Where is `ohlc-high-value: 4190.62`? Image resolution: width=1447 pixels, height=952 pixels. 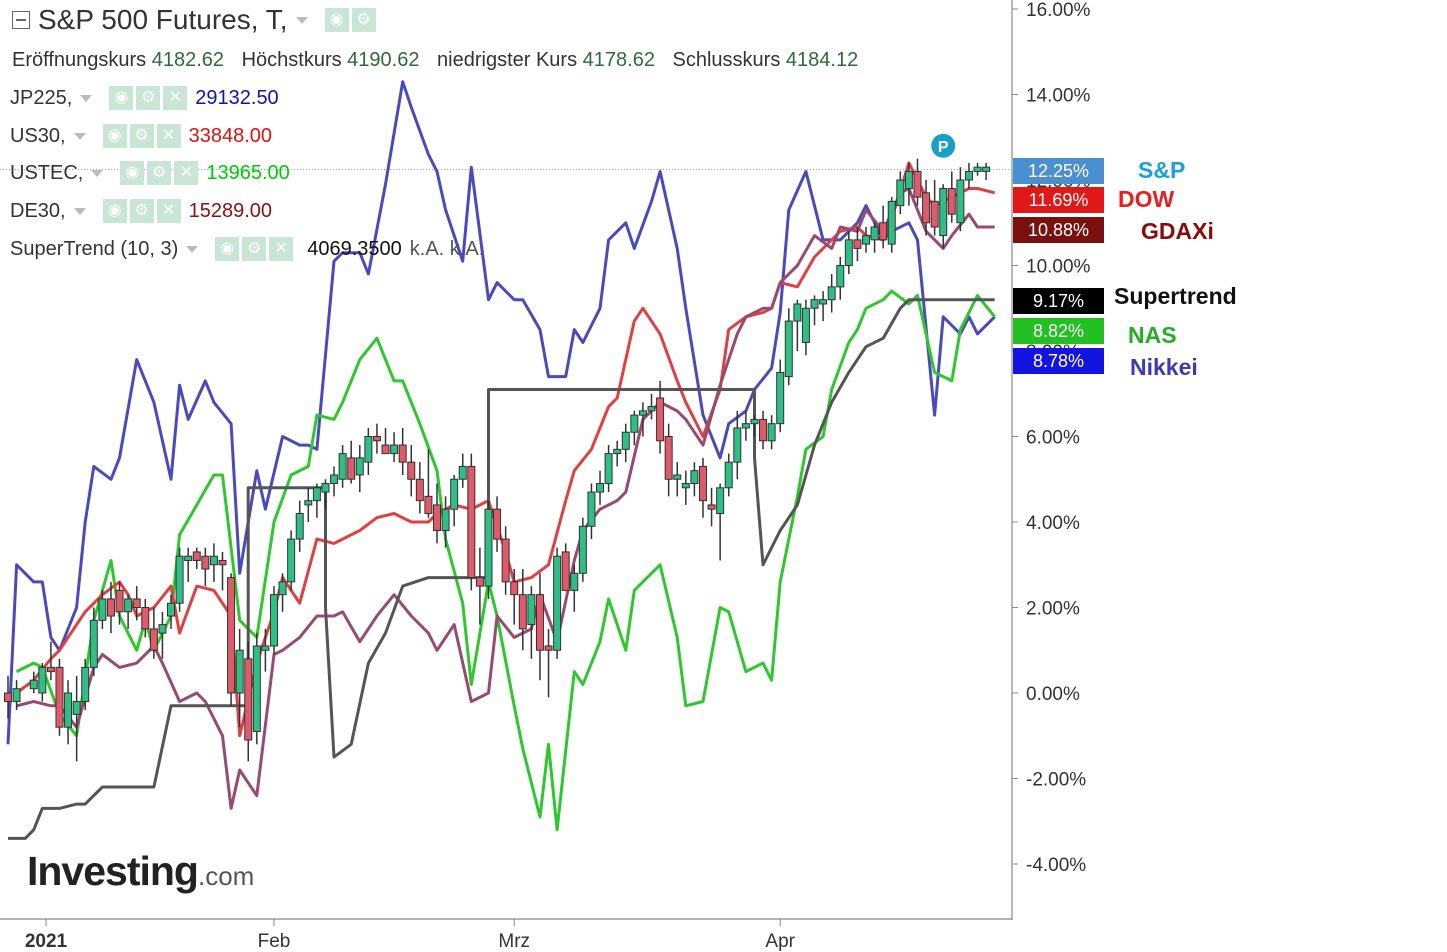 ohlc-high-value: 4190.62 is located at coordinates (383, 60).